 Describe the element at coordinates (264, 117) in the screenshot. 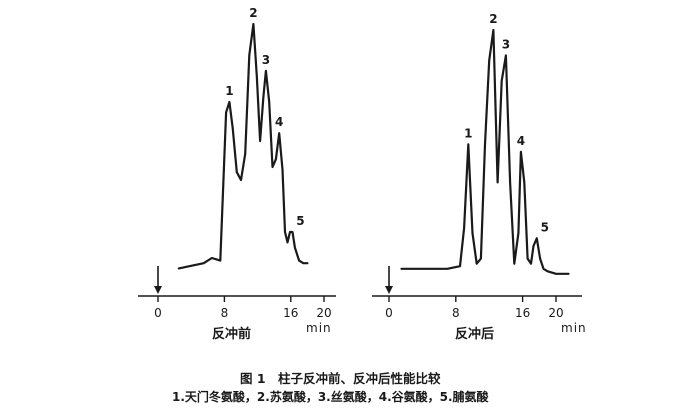

I see `peak-labels: 1 2 3 4 5` at that location.